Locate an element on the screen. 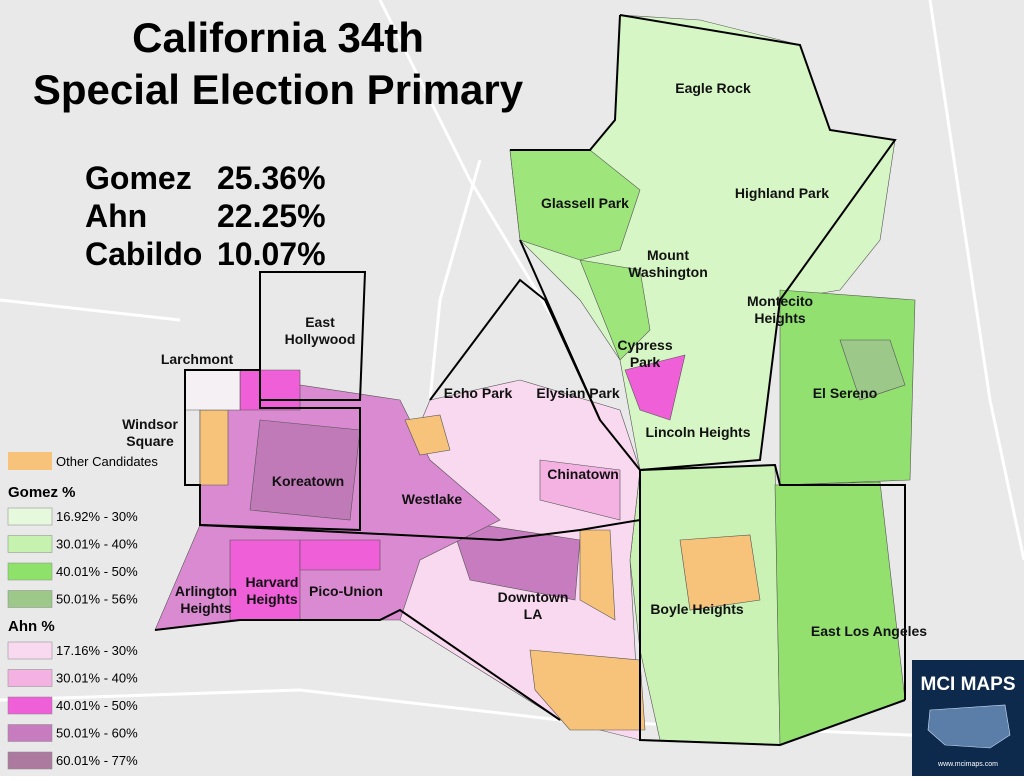  share: 10.07% is located at coordinates (271, 254).